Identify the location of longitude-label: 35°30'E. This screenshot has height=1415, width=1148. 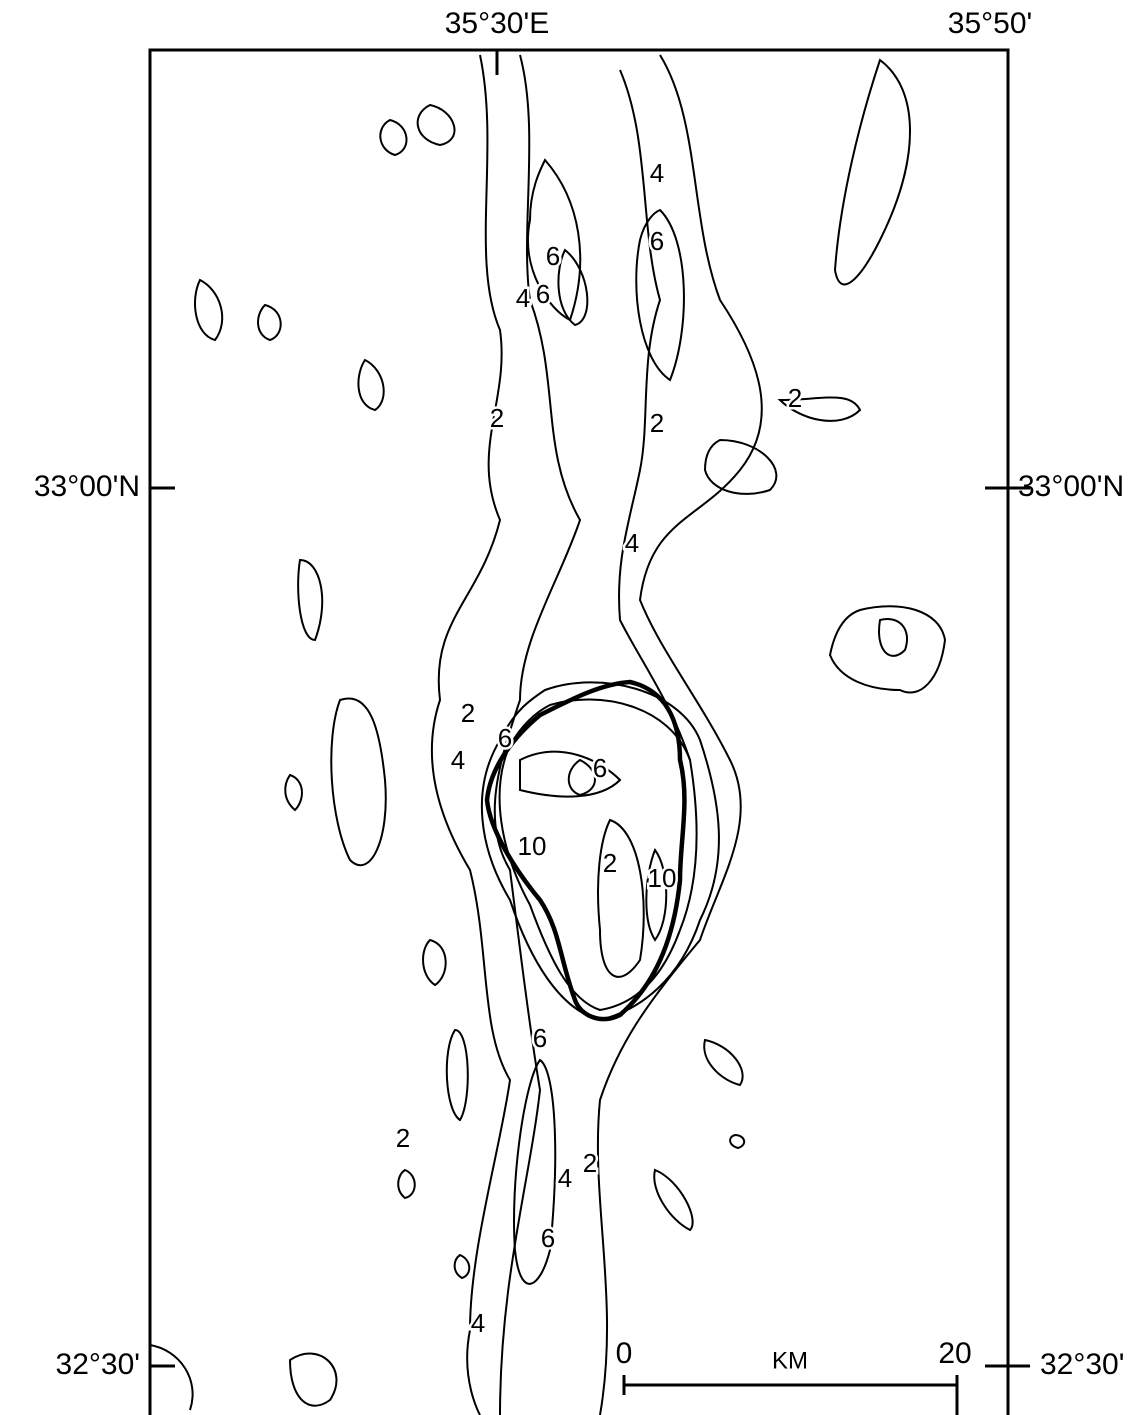
(497, 23).